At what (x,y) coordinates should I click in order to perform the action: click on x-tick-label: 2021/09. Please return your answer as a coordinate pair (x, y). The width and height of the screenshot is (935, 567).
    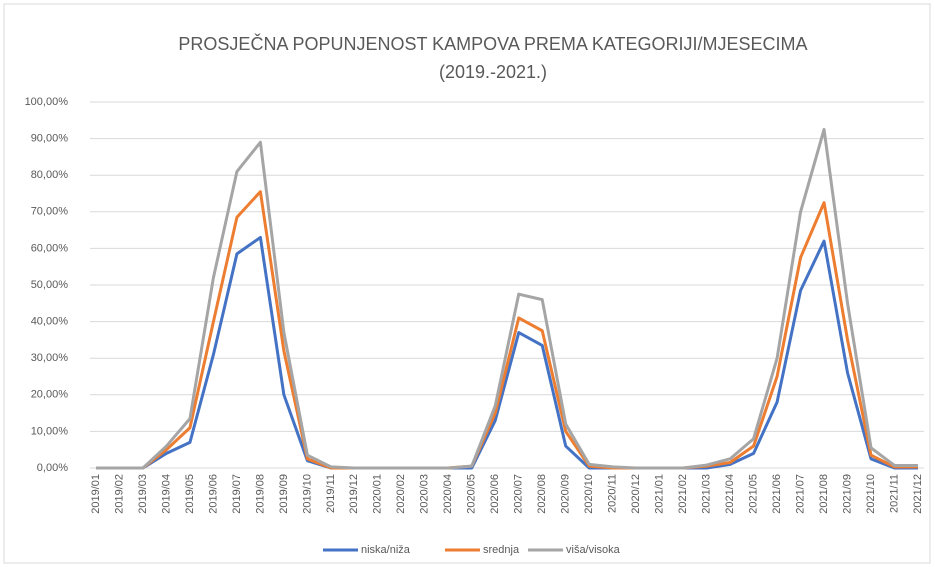
    Looking at the image, I should click on (847, 494).